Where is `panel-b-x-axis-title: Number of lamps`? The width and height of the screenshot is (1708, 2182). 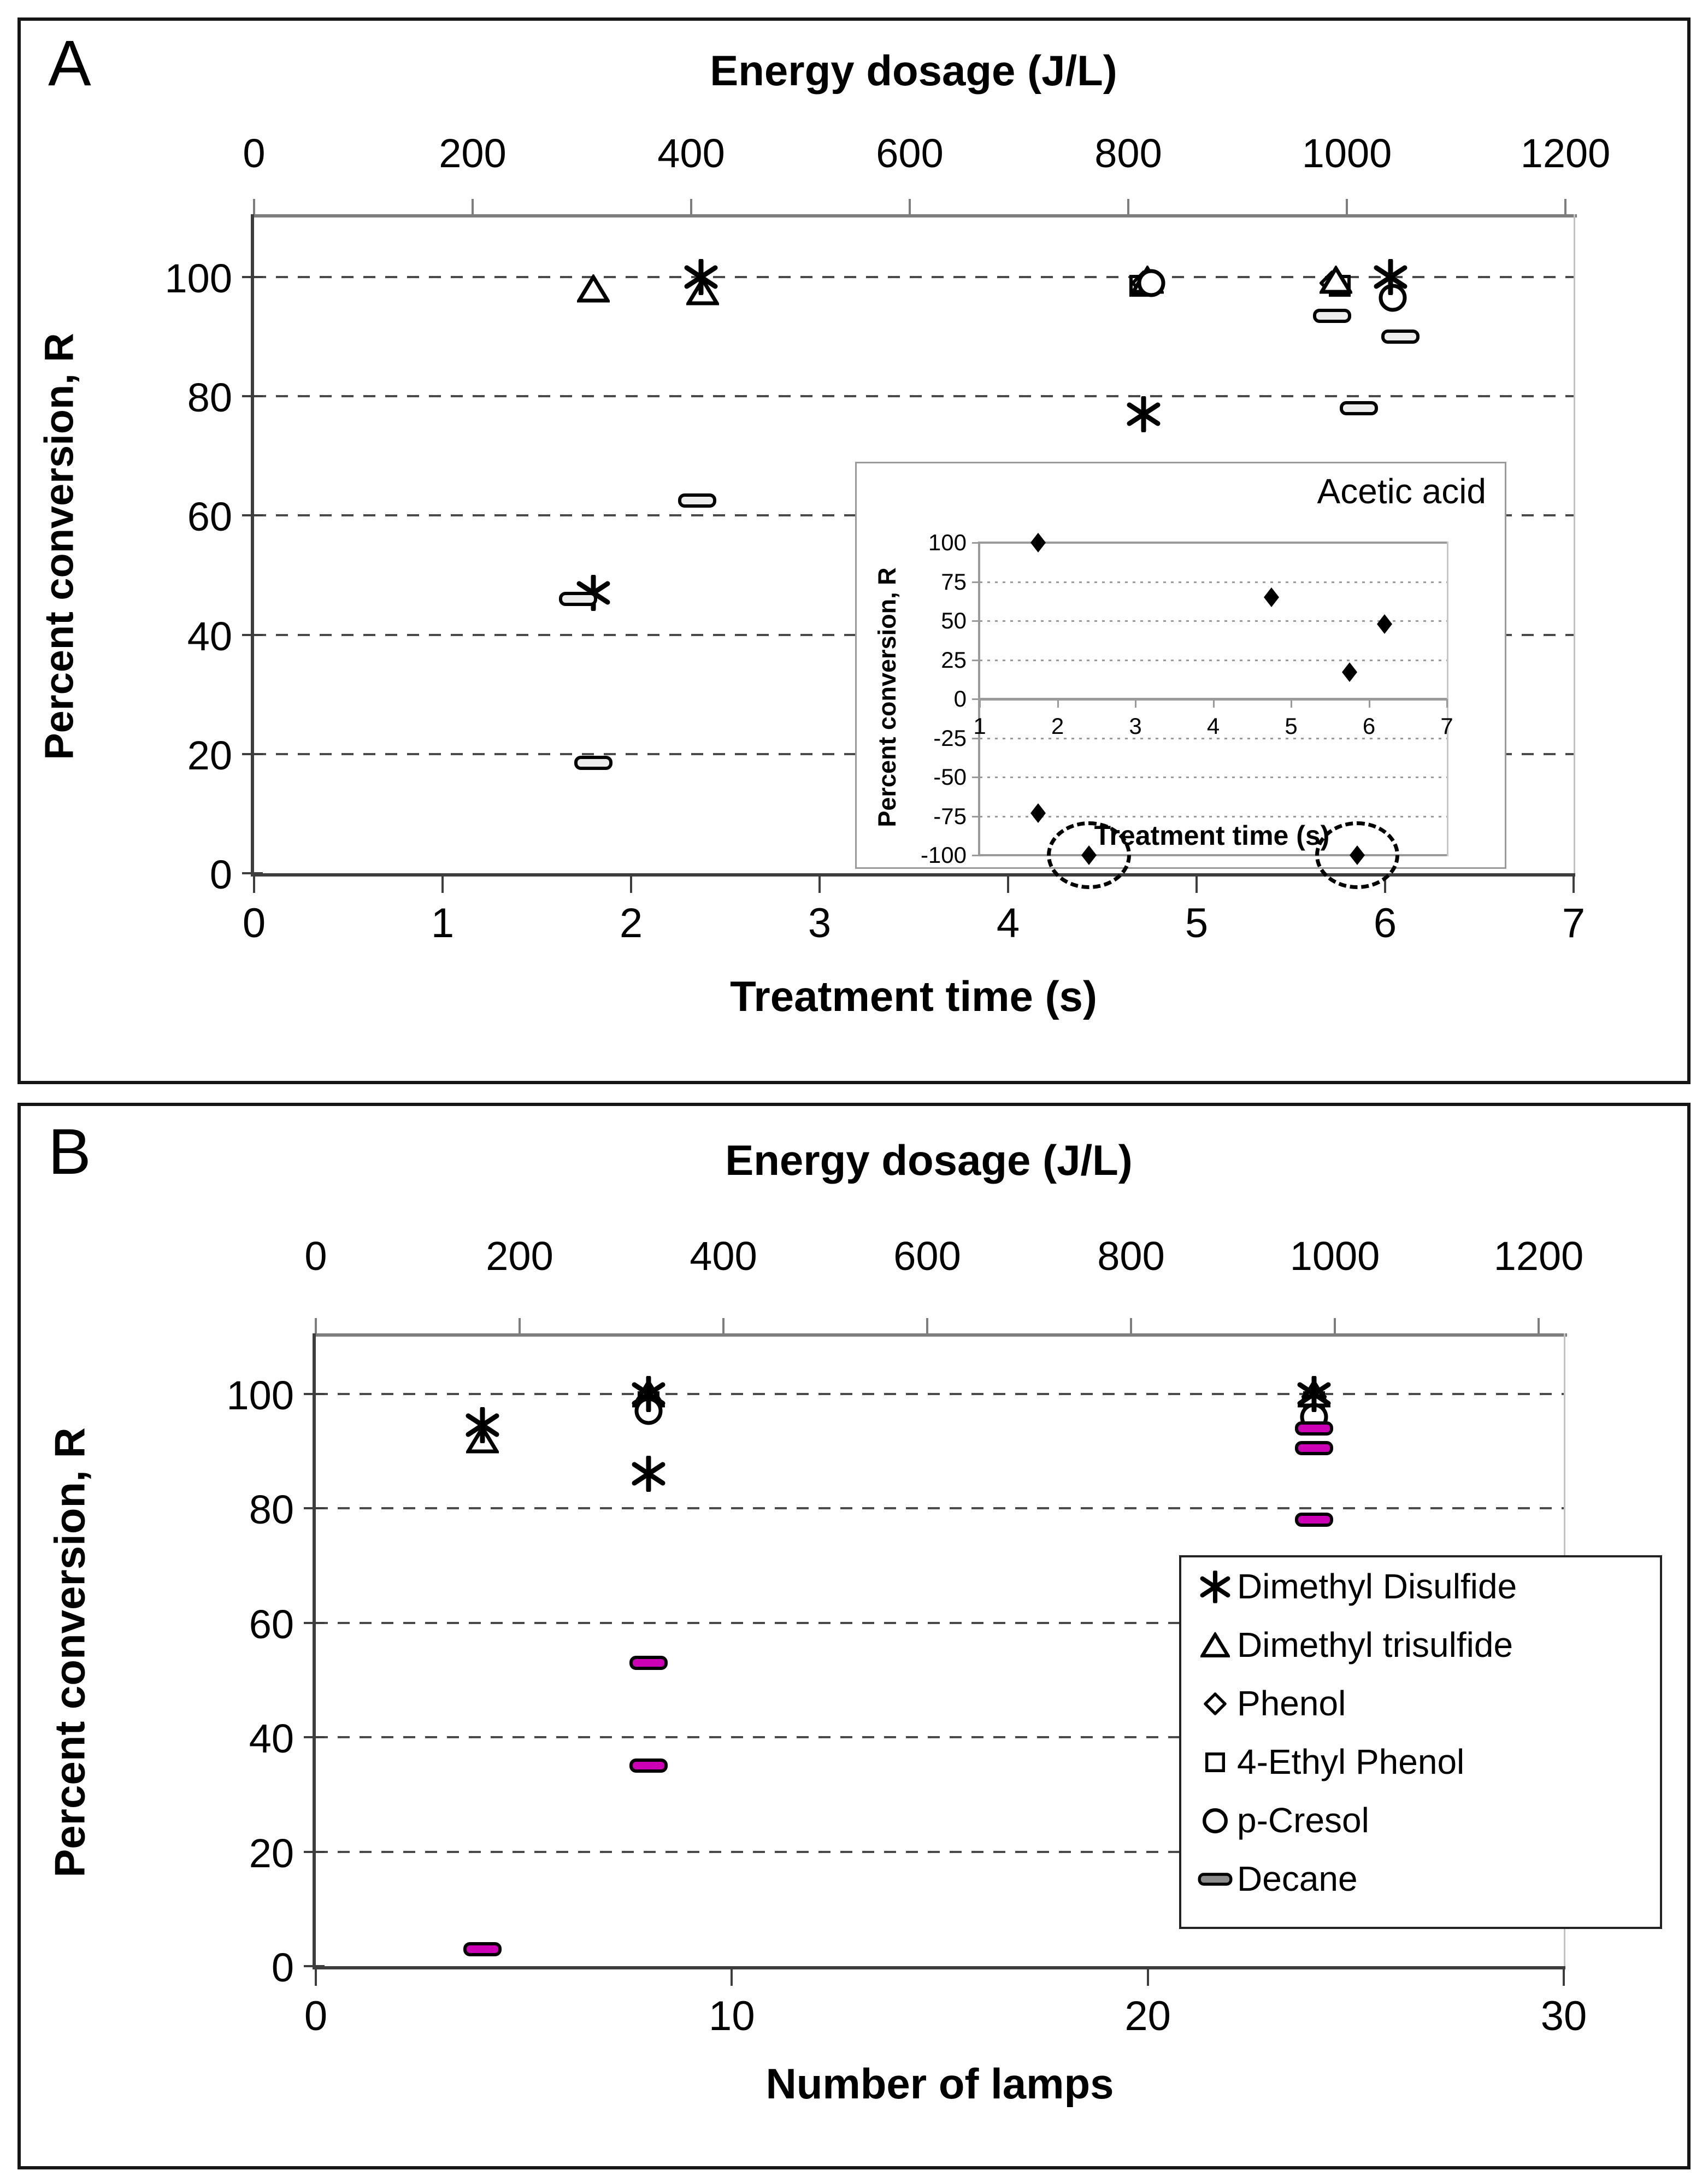 panel-b-x-axis-title: Number of lamps is located at coordinates (939, 2084).